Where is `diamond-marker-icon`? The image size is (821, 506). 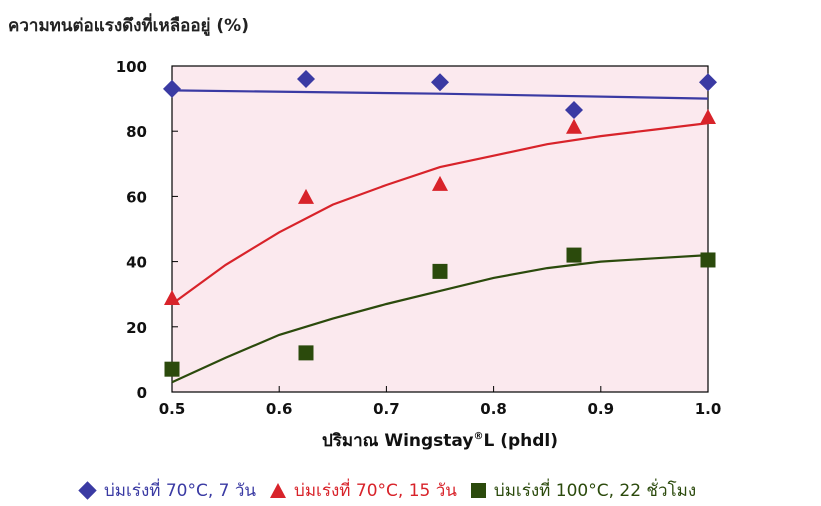
diamond-marker-icon is located at coordinates (87, 490).